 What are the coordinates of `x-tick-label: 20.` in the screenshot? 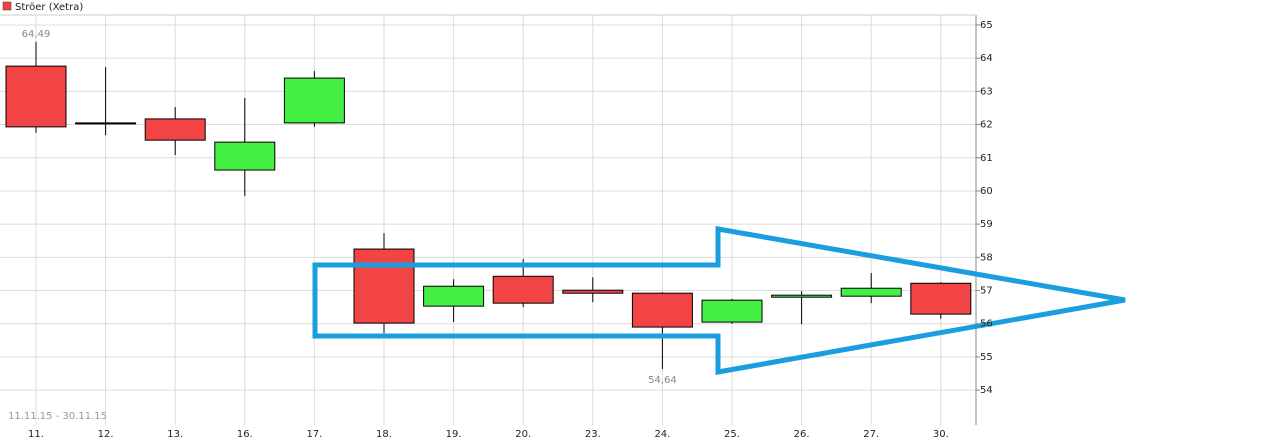 It's located at (523, 434).